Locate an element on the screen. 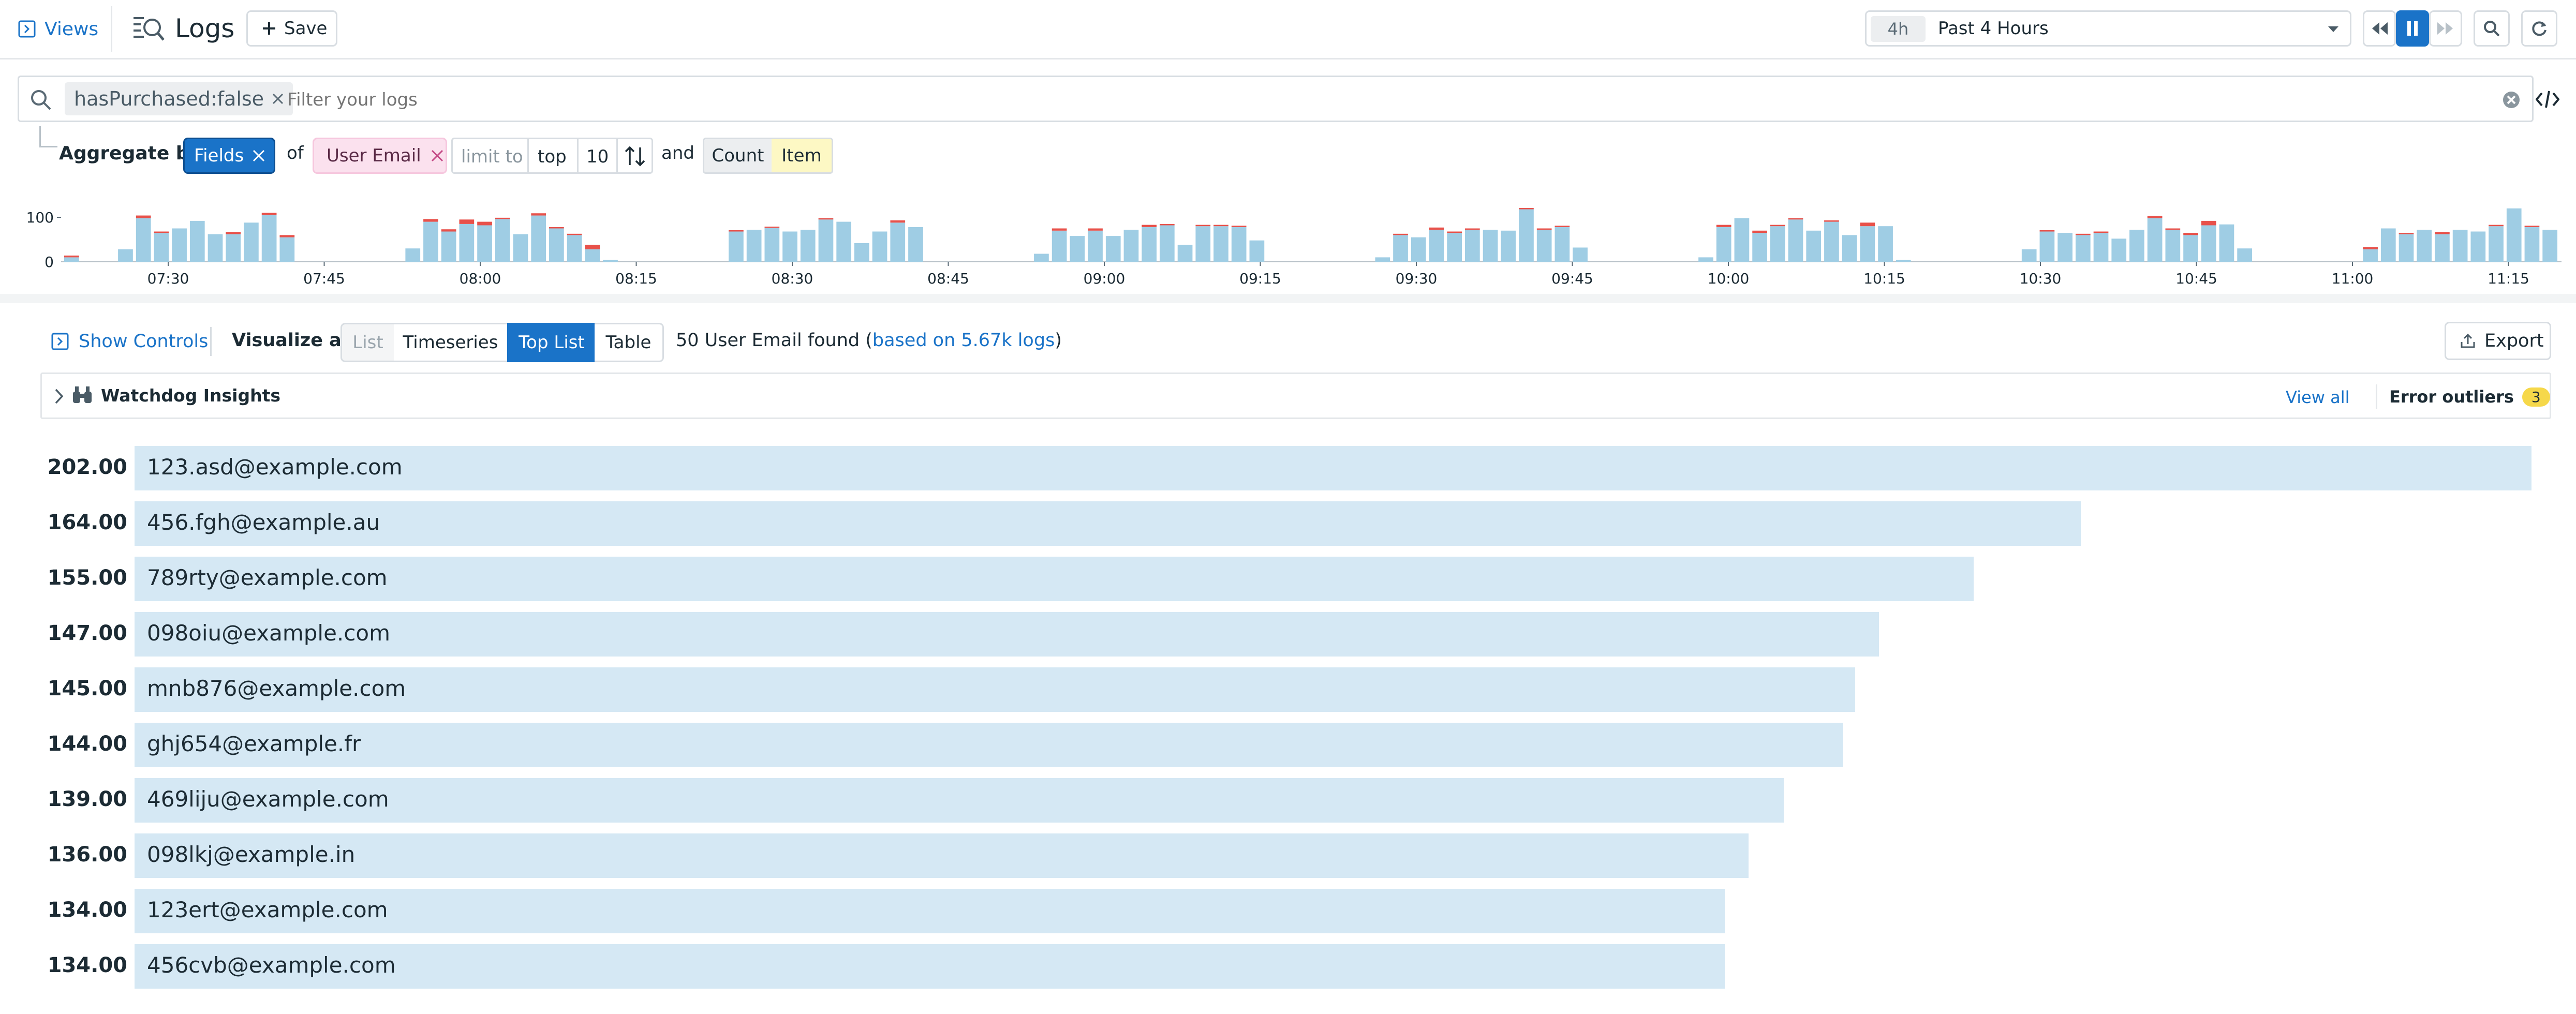 The height and width of the screenshot is (1014, 2576). toplist-row: 134.00 123ert@example.com is located at coordinates (1288, 911).